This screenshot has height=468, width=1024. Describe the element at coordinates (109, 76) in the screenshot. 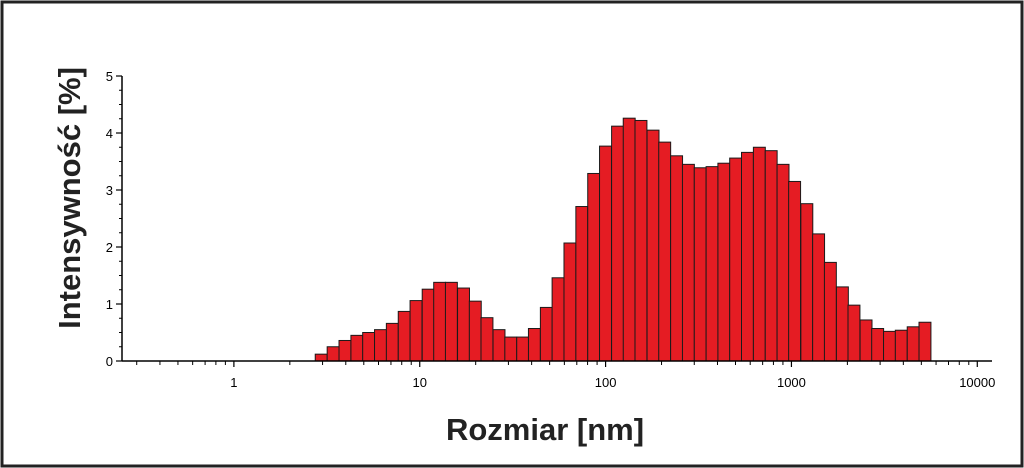

I see `y-tick-label-5: 5` at that location.